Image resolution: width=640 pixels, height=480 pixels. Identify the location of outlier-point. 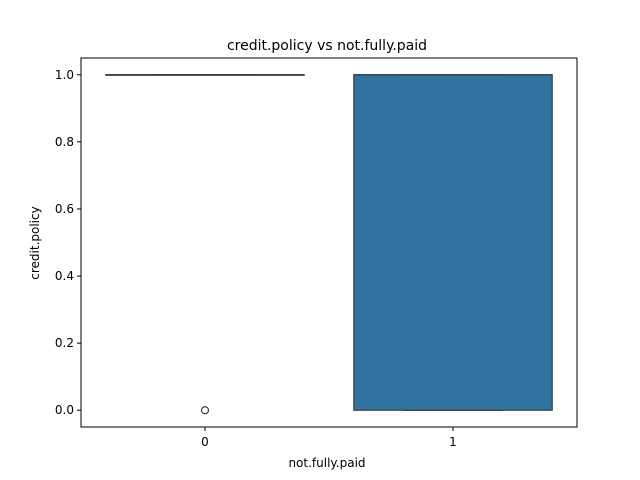
(205, 410).